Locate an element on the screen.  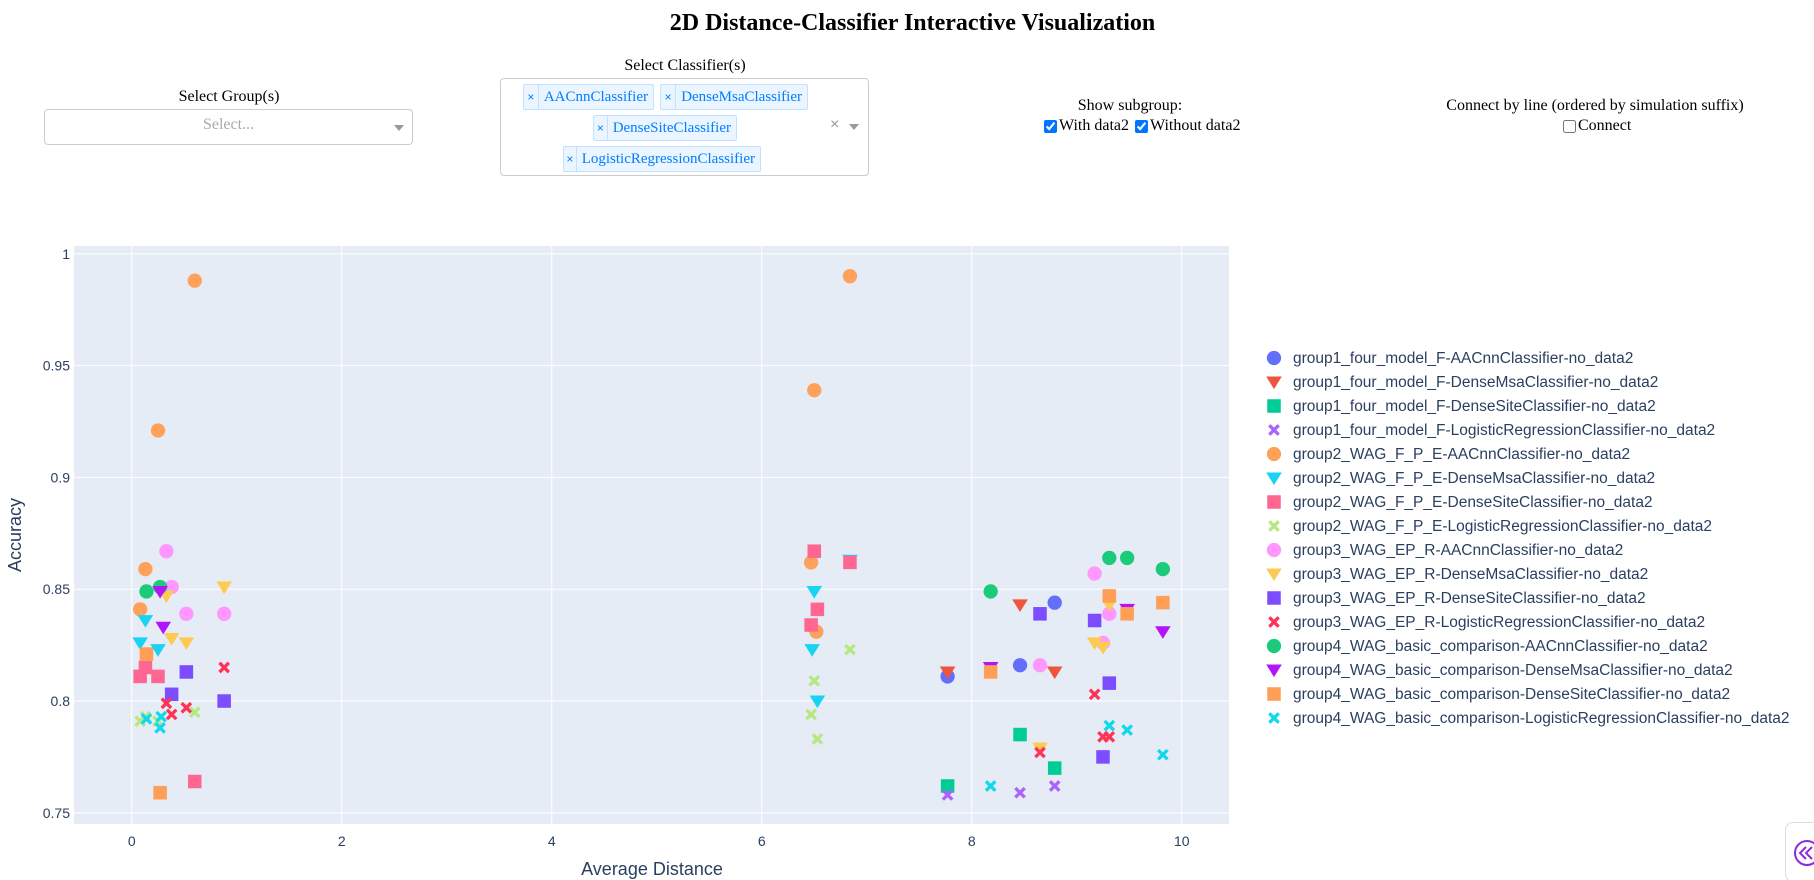
classifier-tag-label: LogisticRegressionClassifier is located at coordinates (668, 158).